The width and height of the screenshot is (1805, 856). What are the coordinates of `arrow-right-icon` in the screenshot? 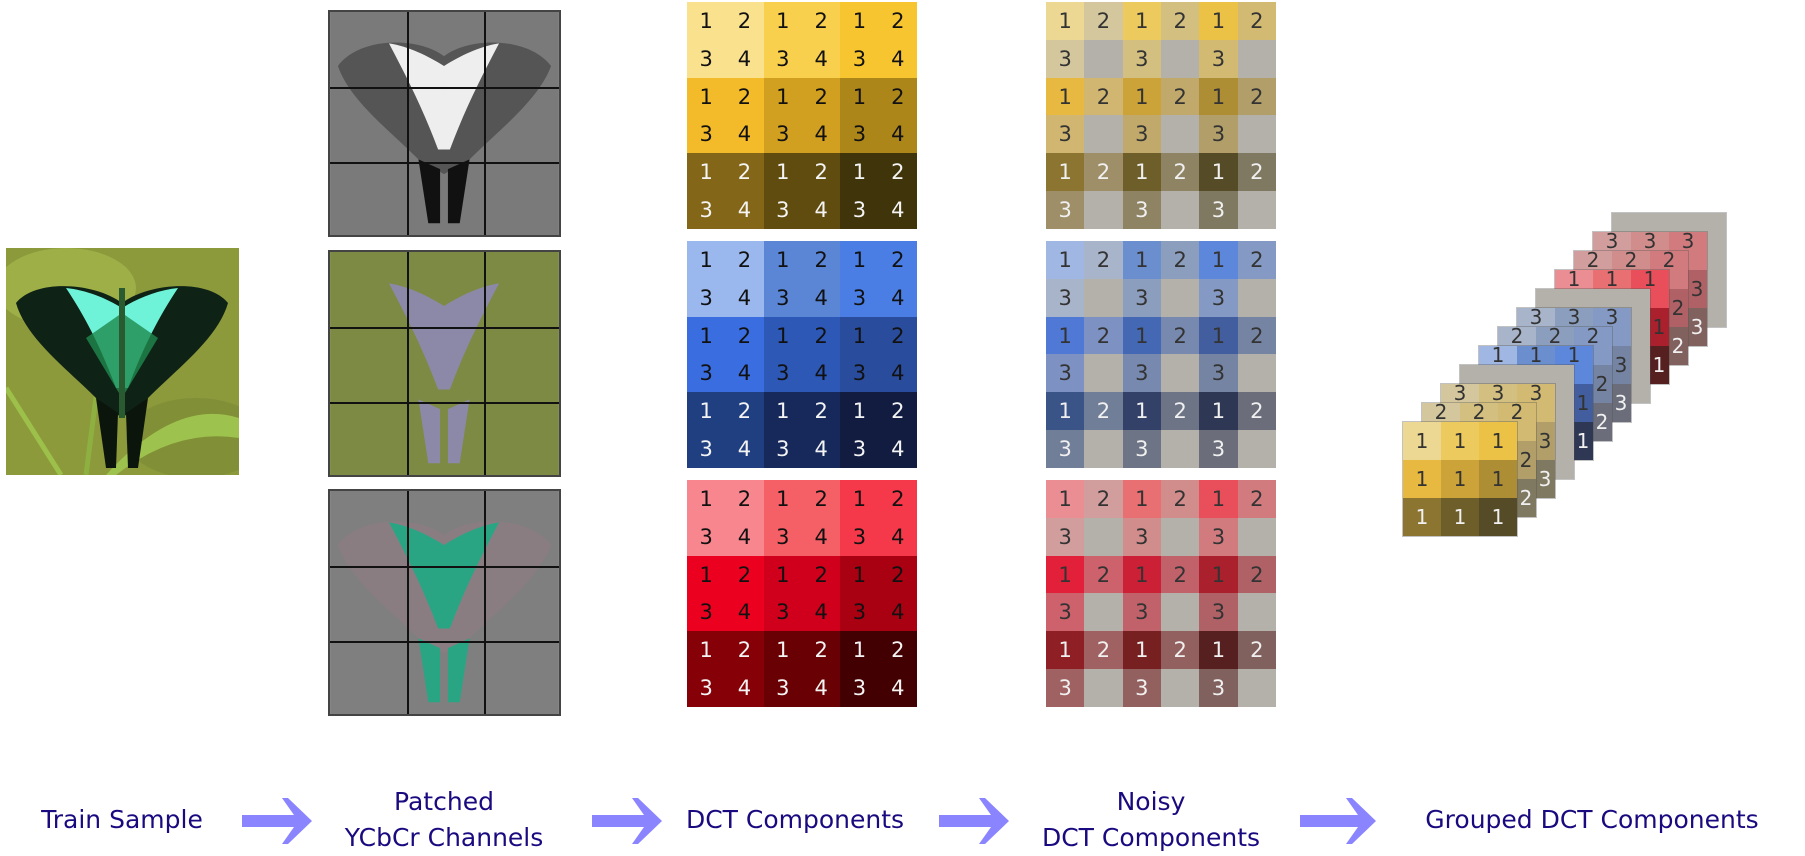 It's located at (1338, 821).